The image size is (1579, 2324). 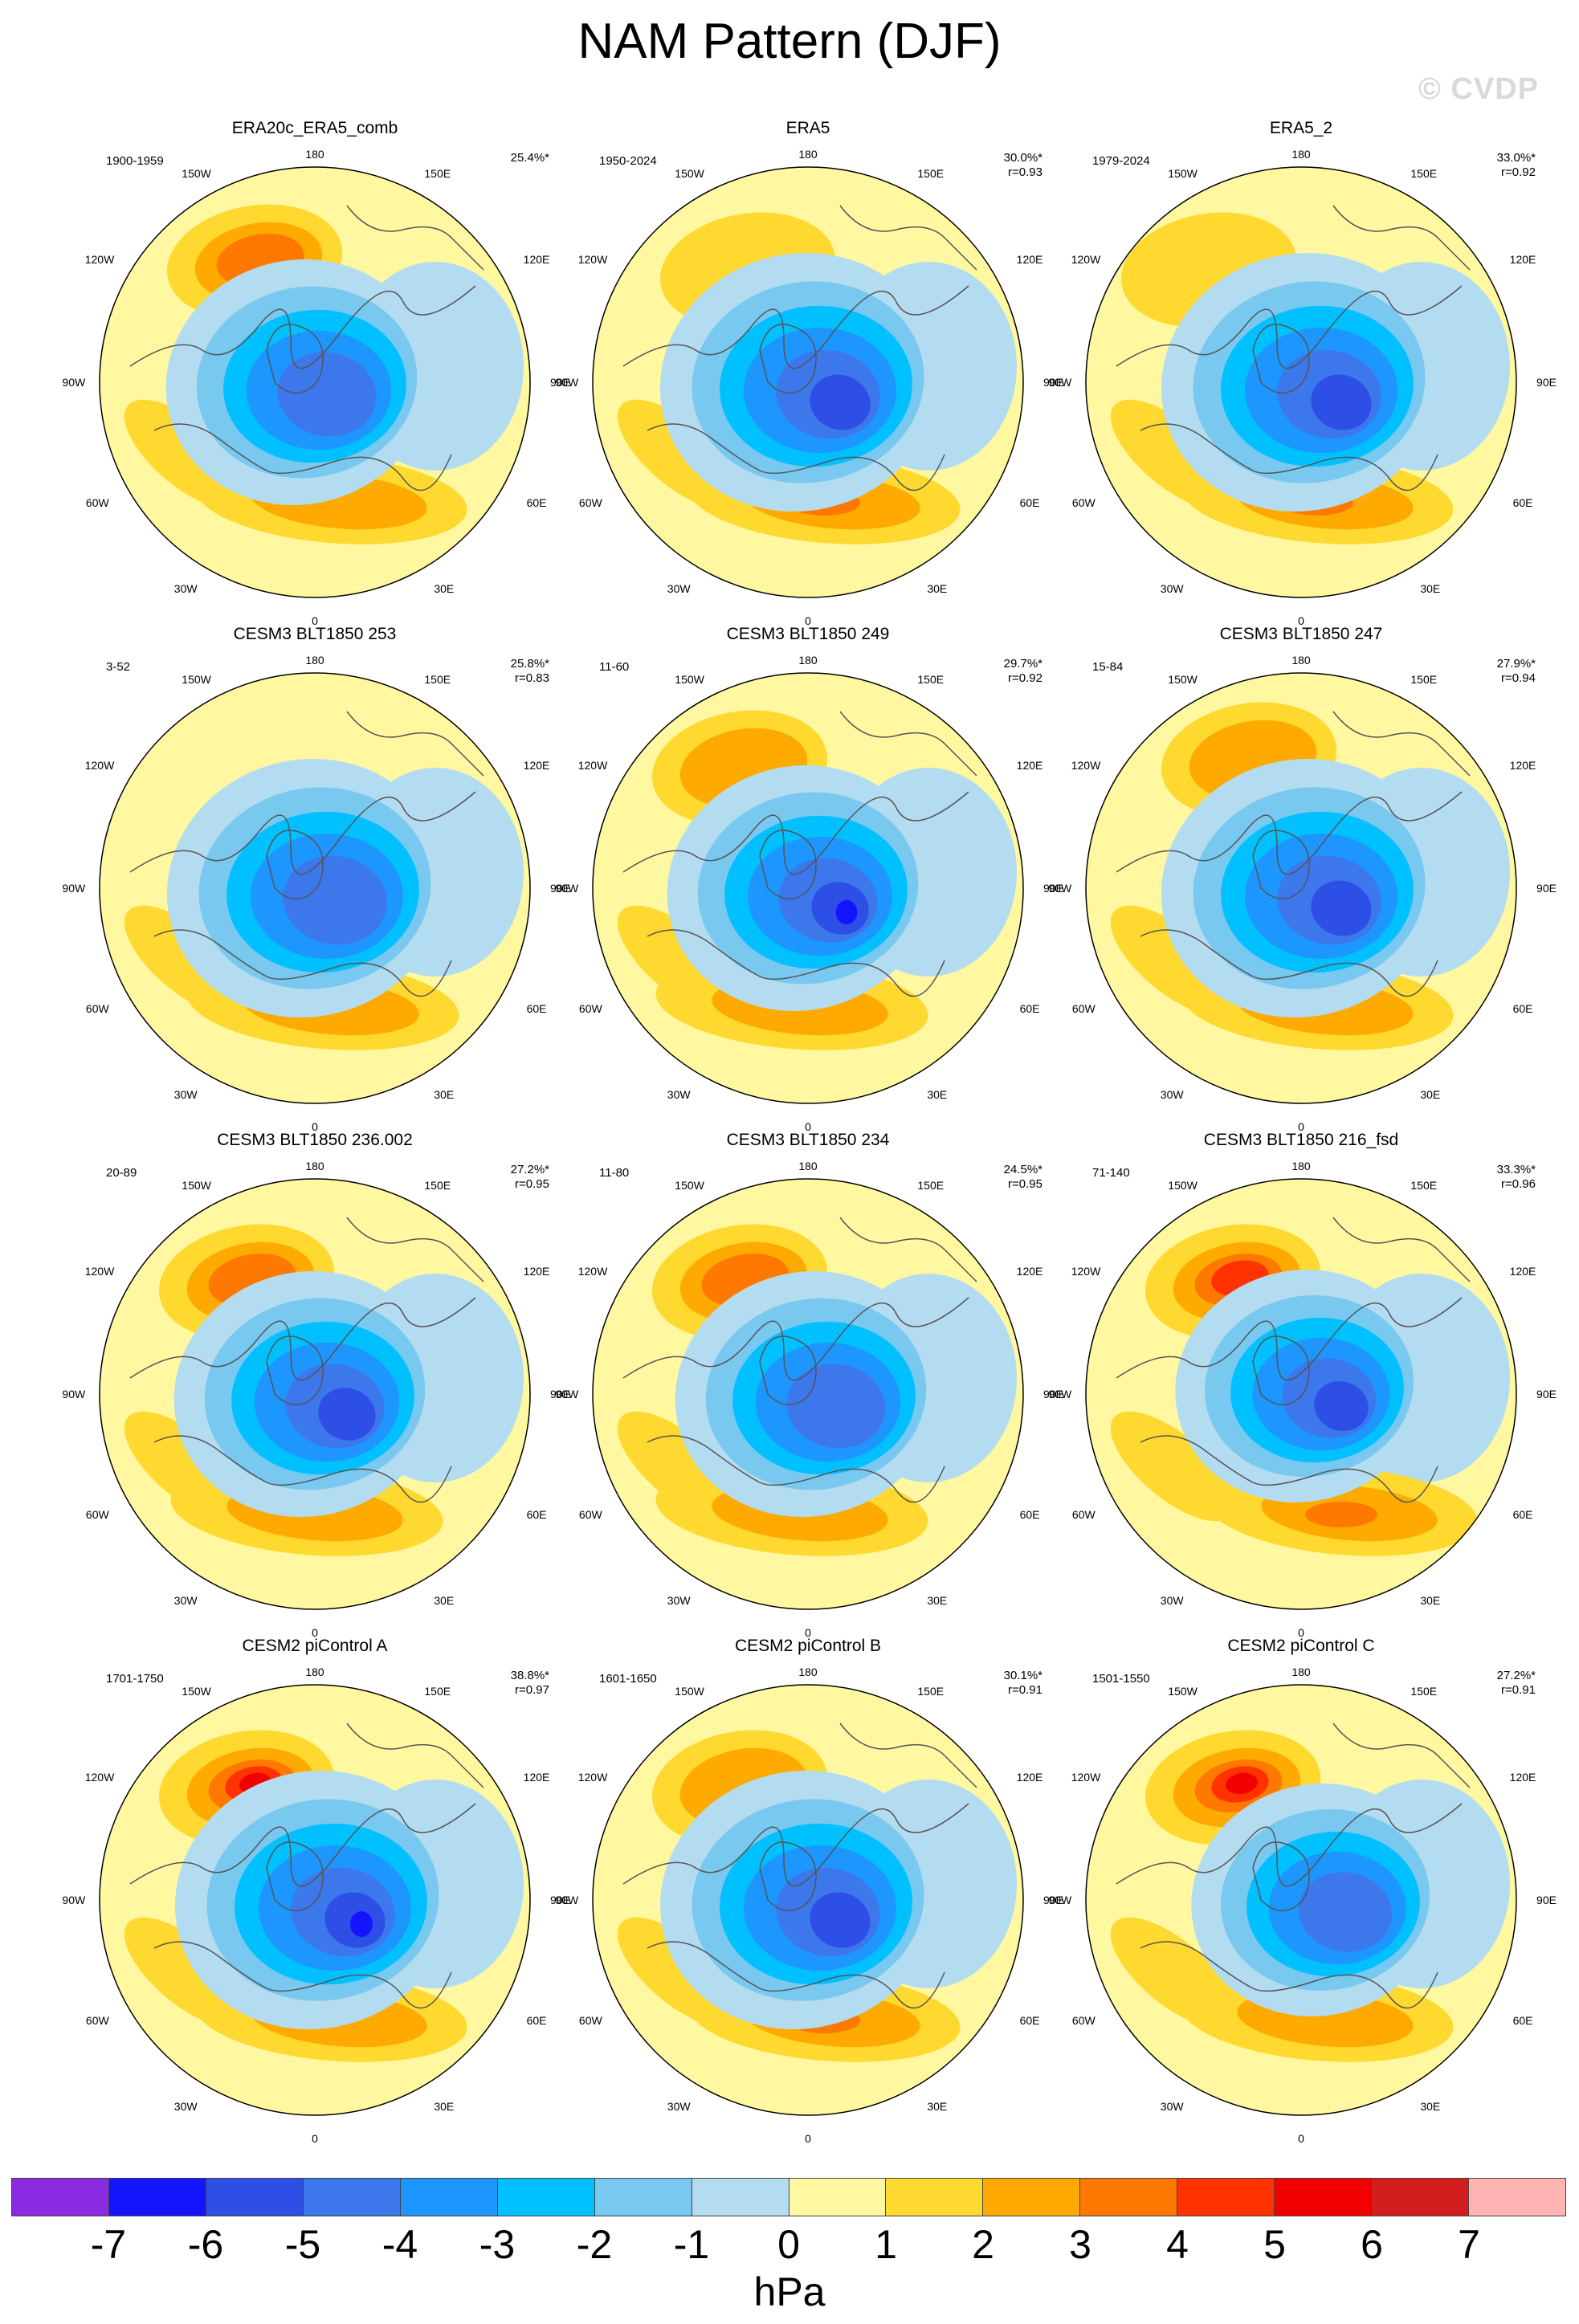 I want to click on colorbar-tick-label: 7, so click(x=1469, y=2245).